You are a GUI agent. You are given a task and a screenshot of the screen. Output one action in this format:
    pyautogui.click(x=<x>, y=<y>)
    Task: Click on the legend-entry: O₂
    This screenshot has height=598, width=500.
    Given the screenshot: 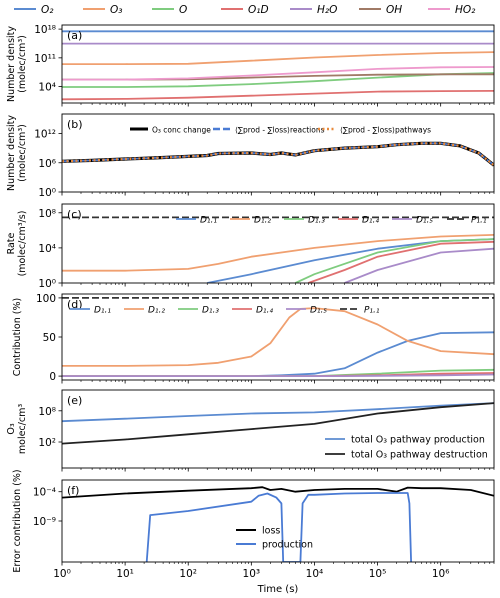 What is the action you would take?
    pyautogui.click(x=34, y=10)
    